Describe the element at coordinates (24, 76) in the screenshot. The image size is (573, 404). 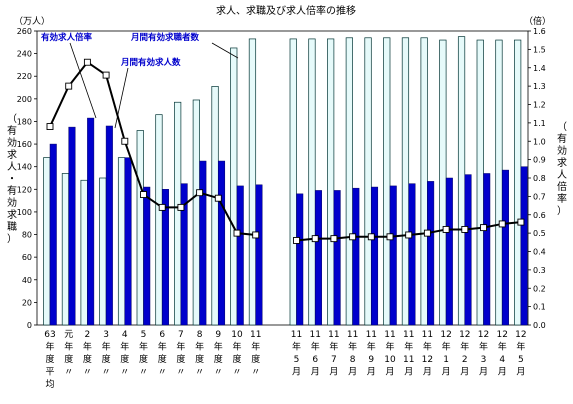
I see `left-tick-label: 220` at that location.